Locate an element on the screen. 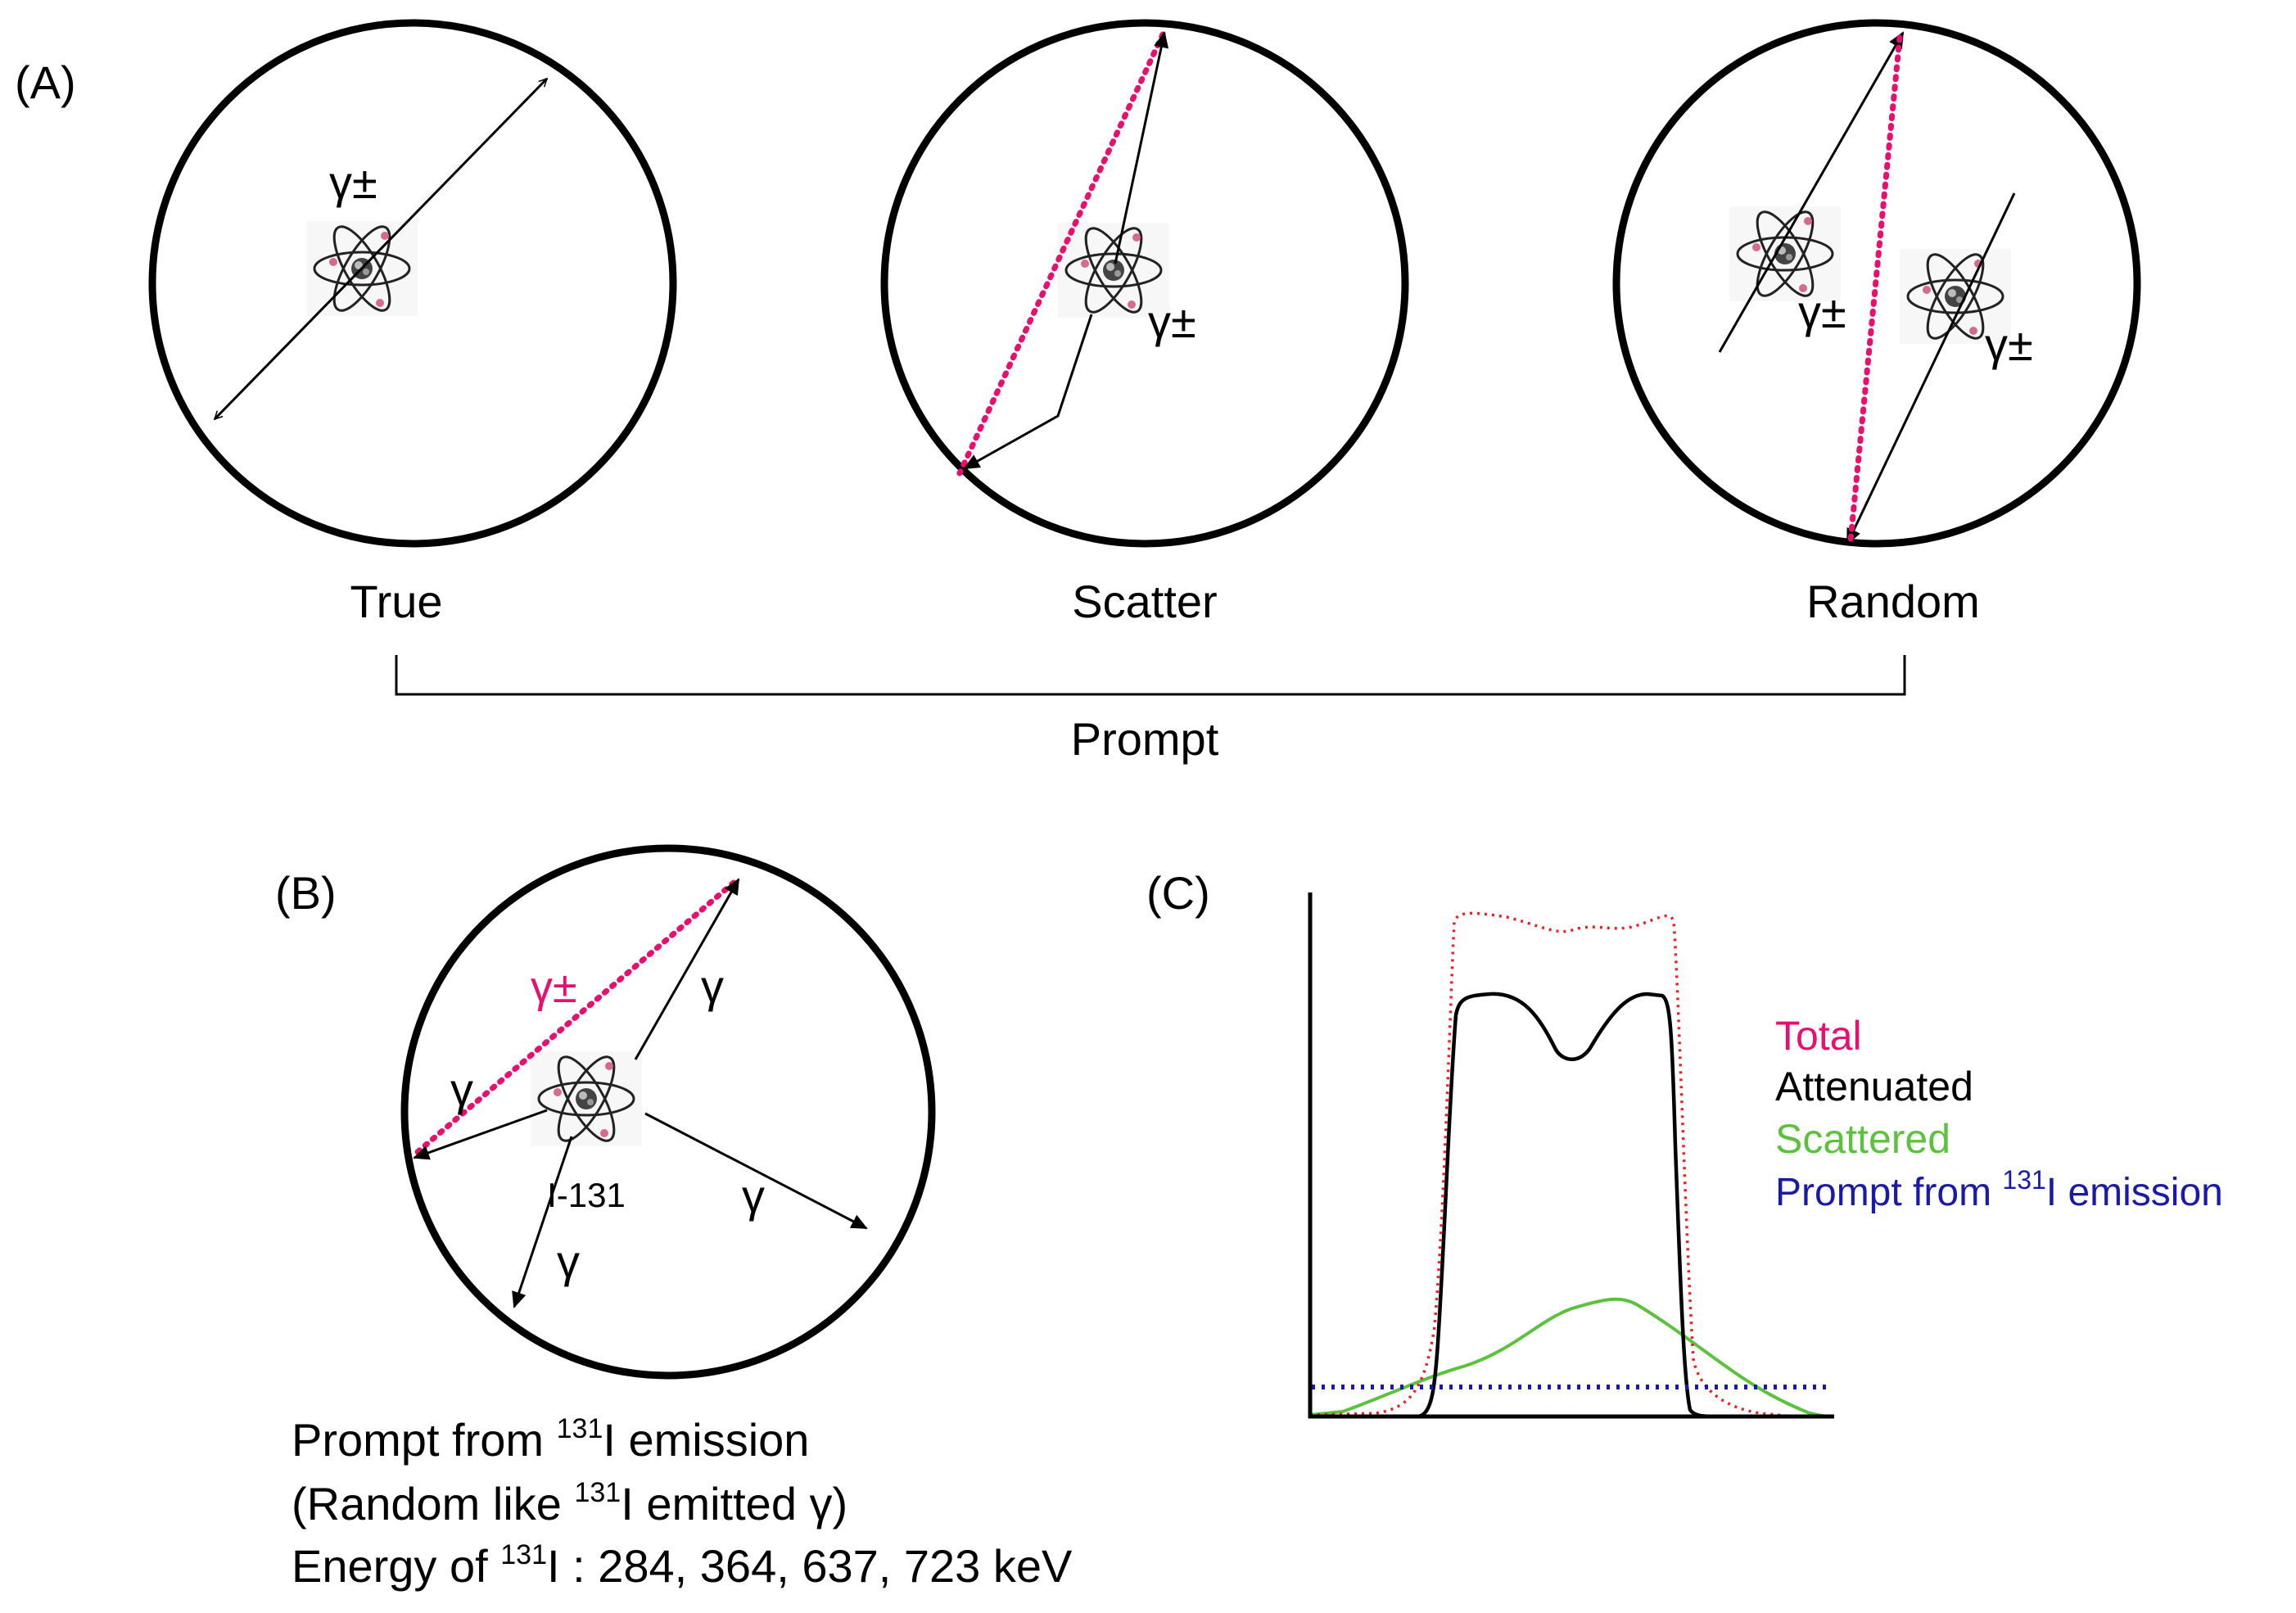 The image size is (2296, 1613). gamma-label-left: γ is located at coordinates (461, 1089).